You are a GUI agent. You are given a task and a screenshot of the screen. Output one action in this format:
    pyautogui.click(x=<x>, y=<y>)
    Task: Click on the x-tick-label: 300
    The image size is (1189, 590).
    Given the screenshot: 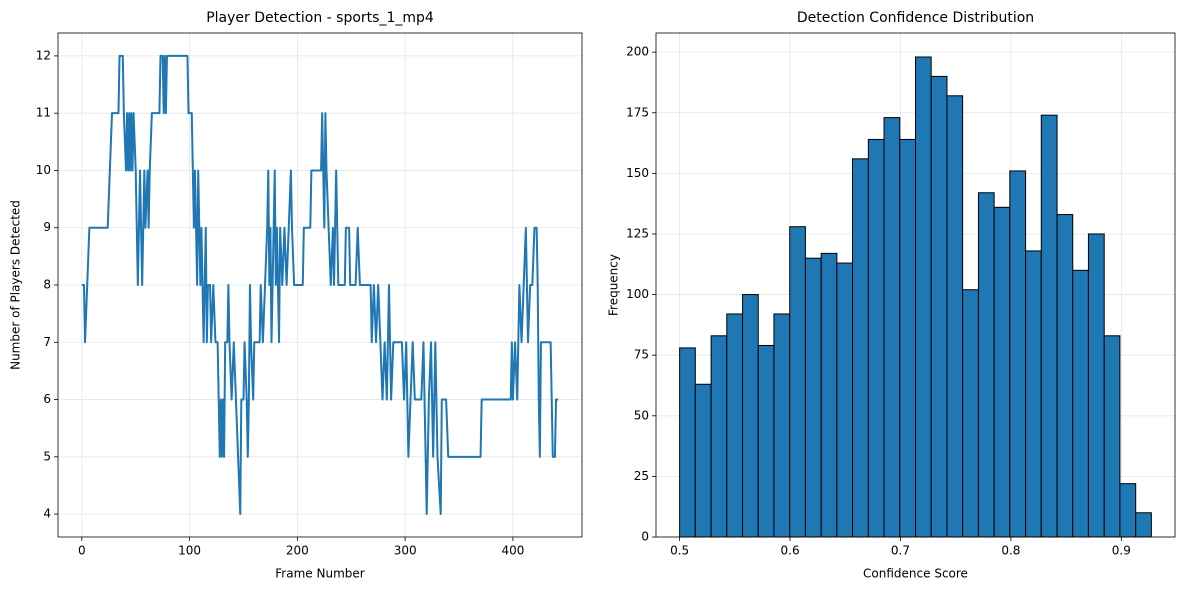 What is the action you would take?
    pyautogui.click(x=405, y=551)
    